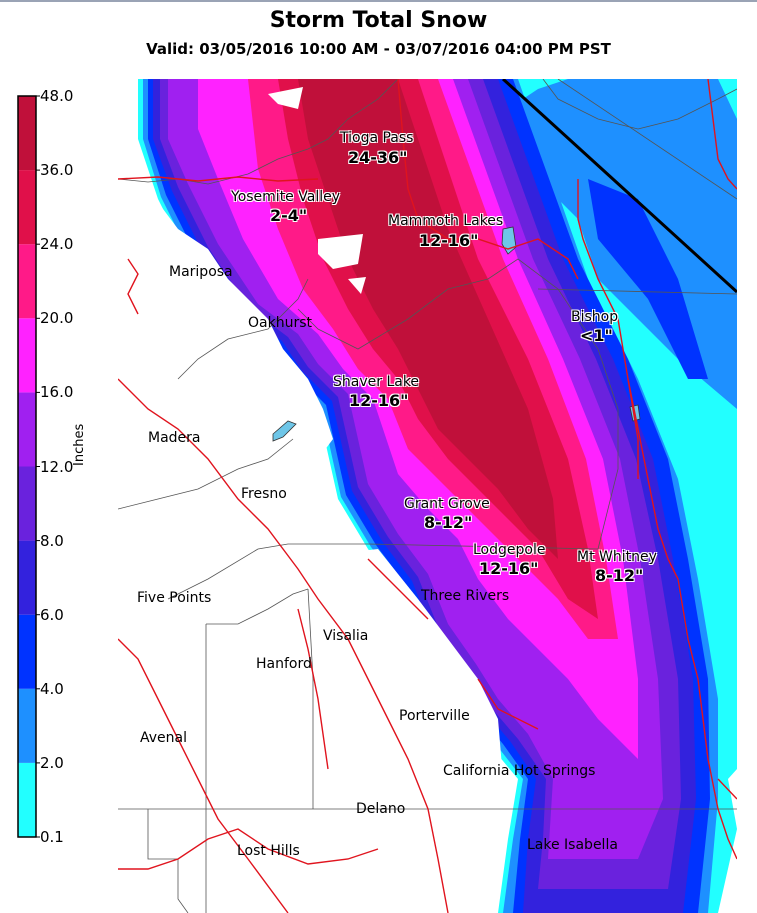  I want to click on millerton-lake, so click(284, 431).